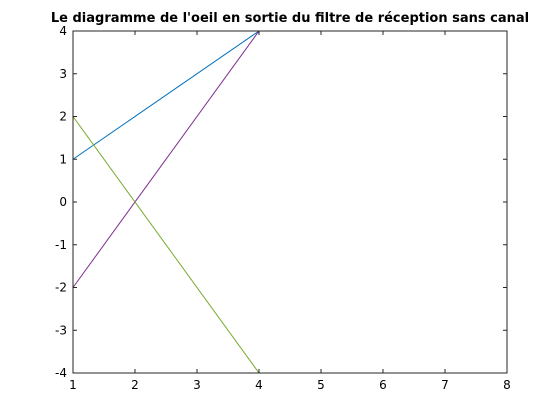 Image resolution: width=560 pixels, height=420 pixels. Describe the element at coordinates (63, 31) in the screenshot. I see `y-tick-label: 4` at that location.